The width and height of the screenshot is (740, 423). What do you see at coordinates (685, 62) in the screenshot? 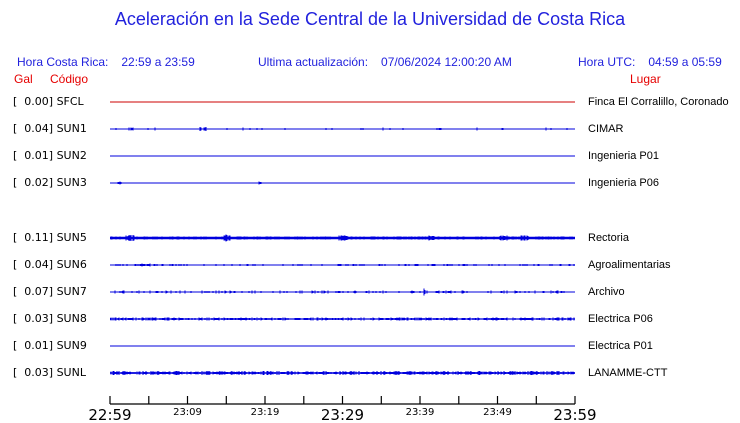
I see `utc-time-value: 04:59 a 05:59` at bounding box center [685, 62].